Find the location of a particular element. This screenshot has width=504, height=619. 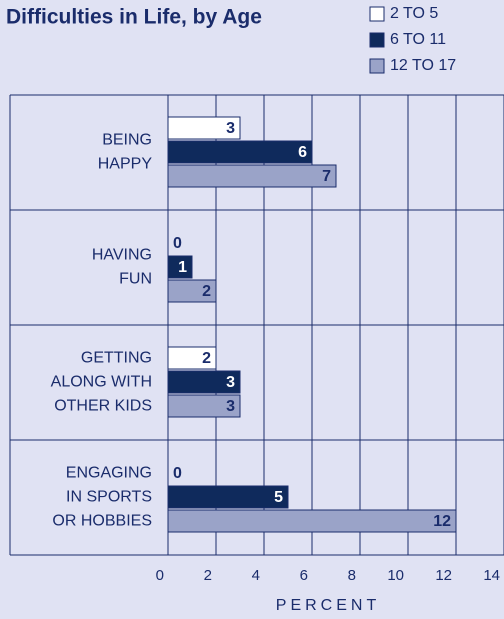

category-label: GETTING is located at coordinates (116, 358).